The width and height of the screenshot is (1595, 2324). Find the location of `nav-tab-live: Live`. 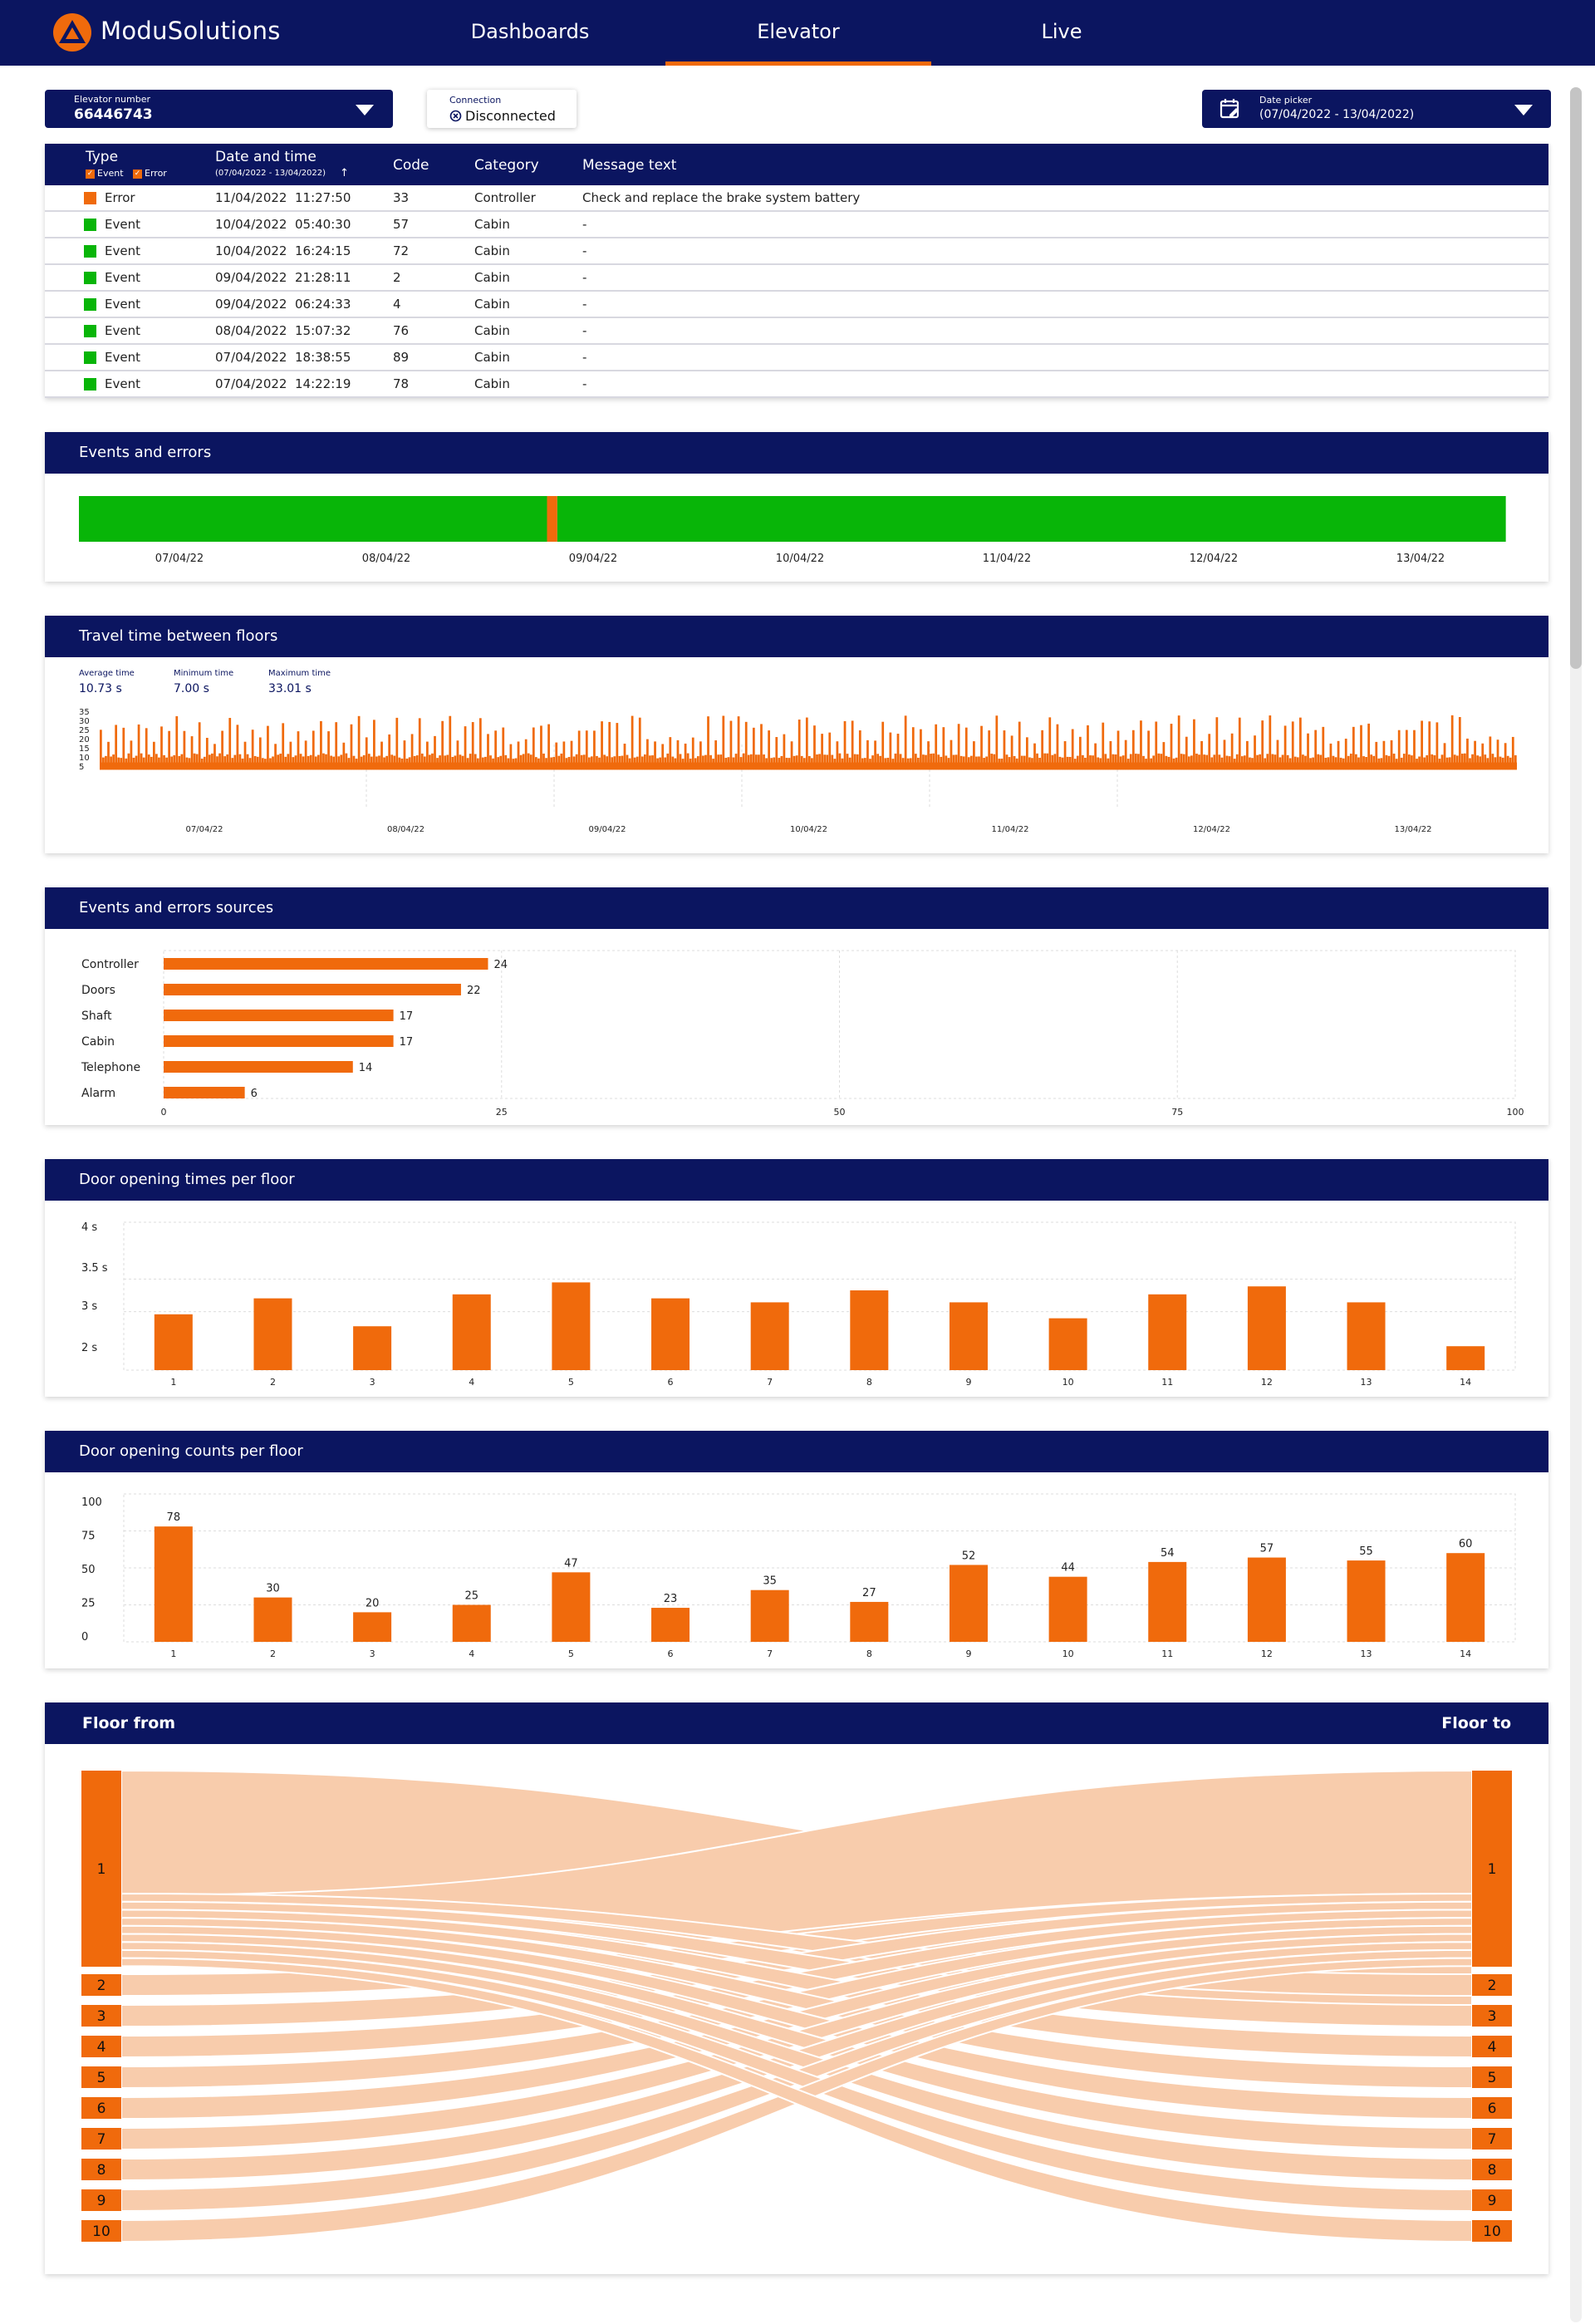

nav-tab-live: Live is located at coordinates (1061, 31).